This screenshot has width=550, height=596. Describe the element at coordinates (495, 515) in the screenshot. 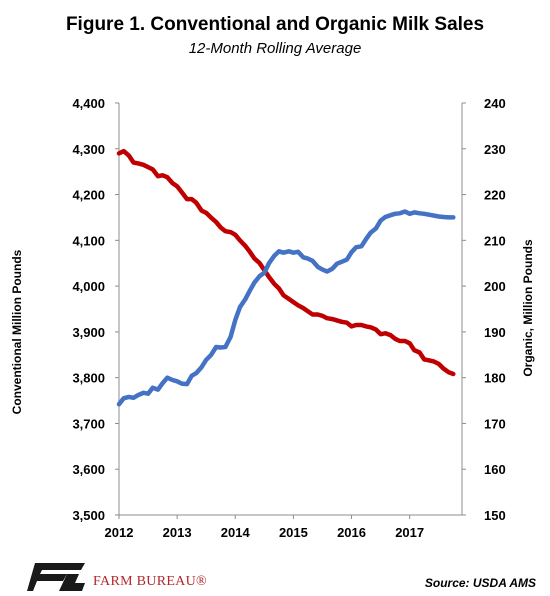

I see `y-right-tick-label: 150` at that location.